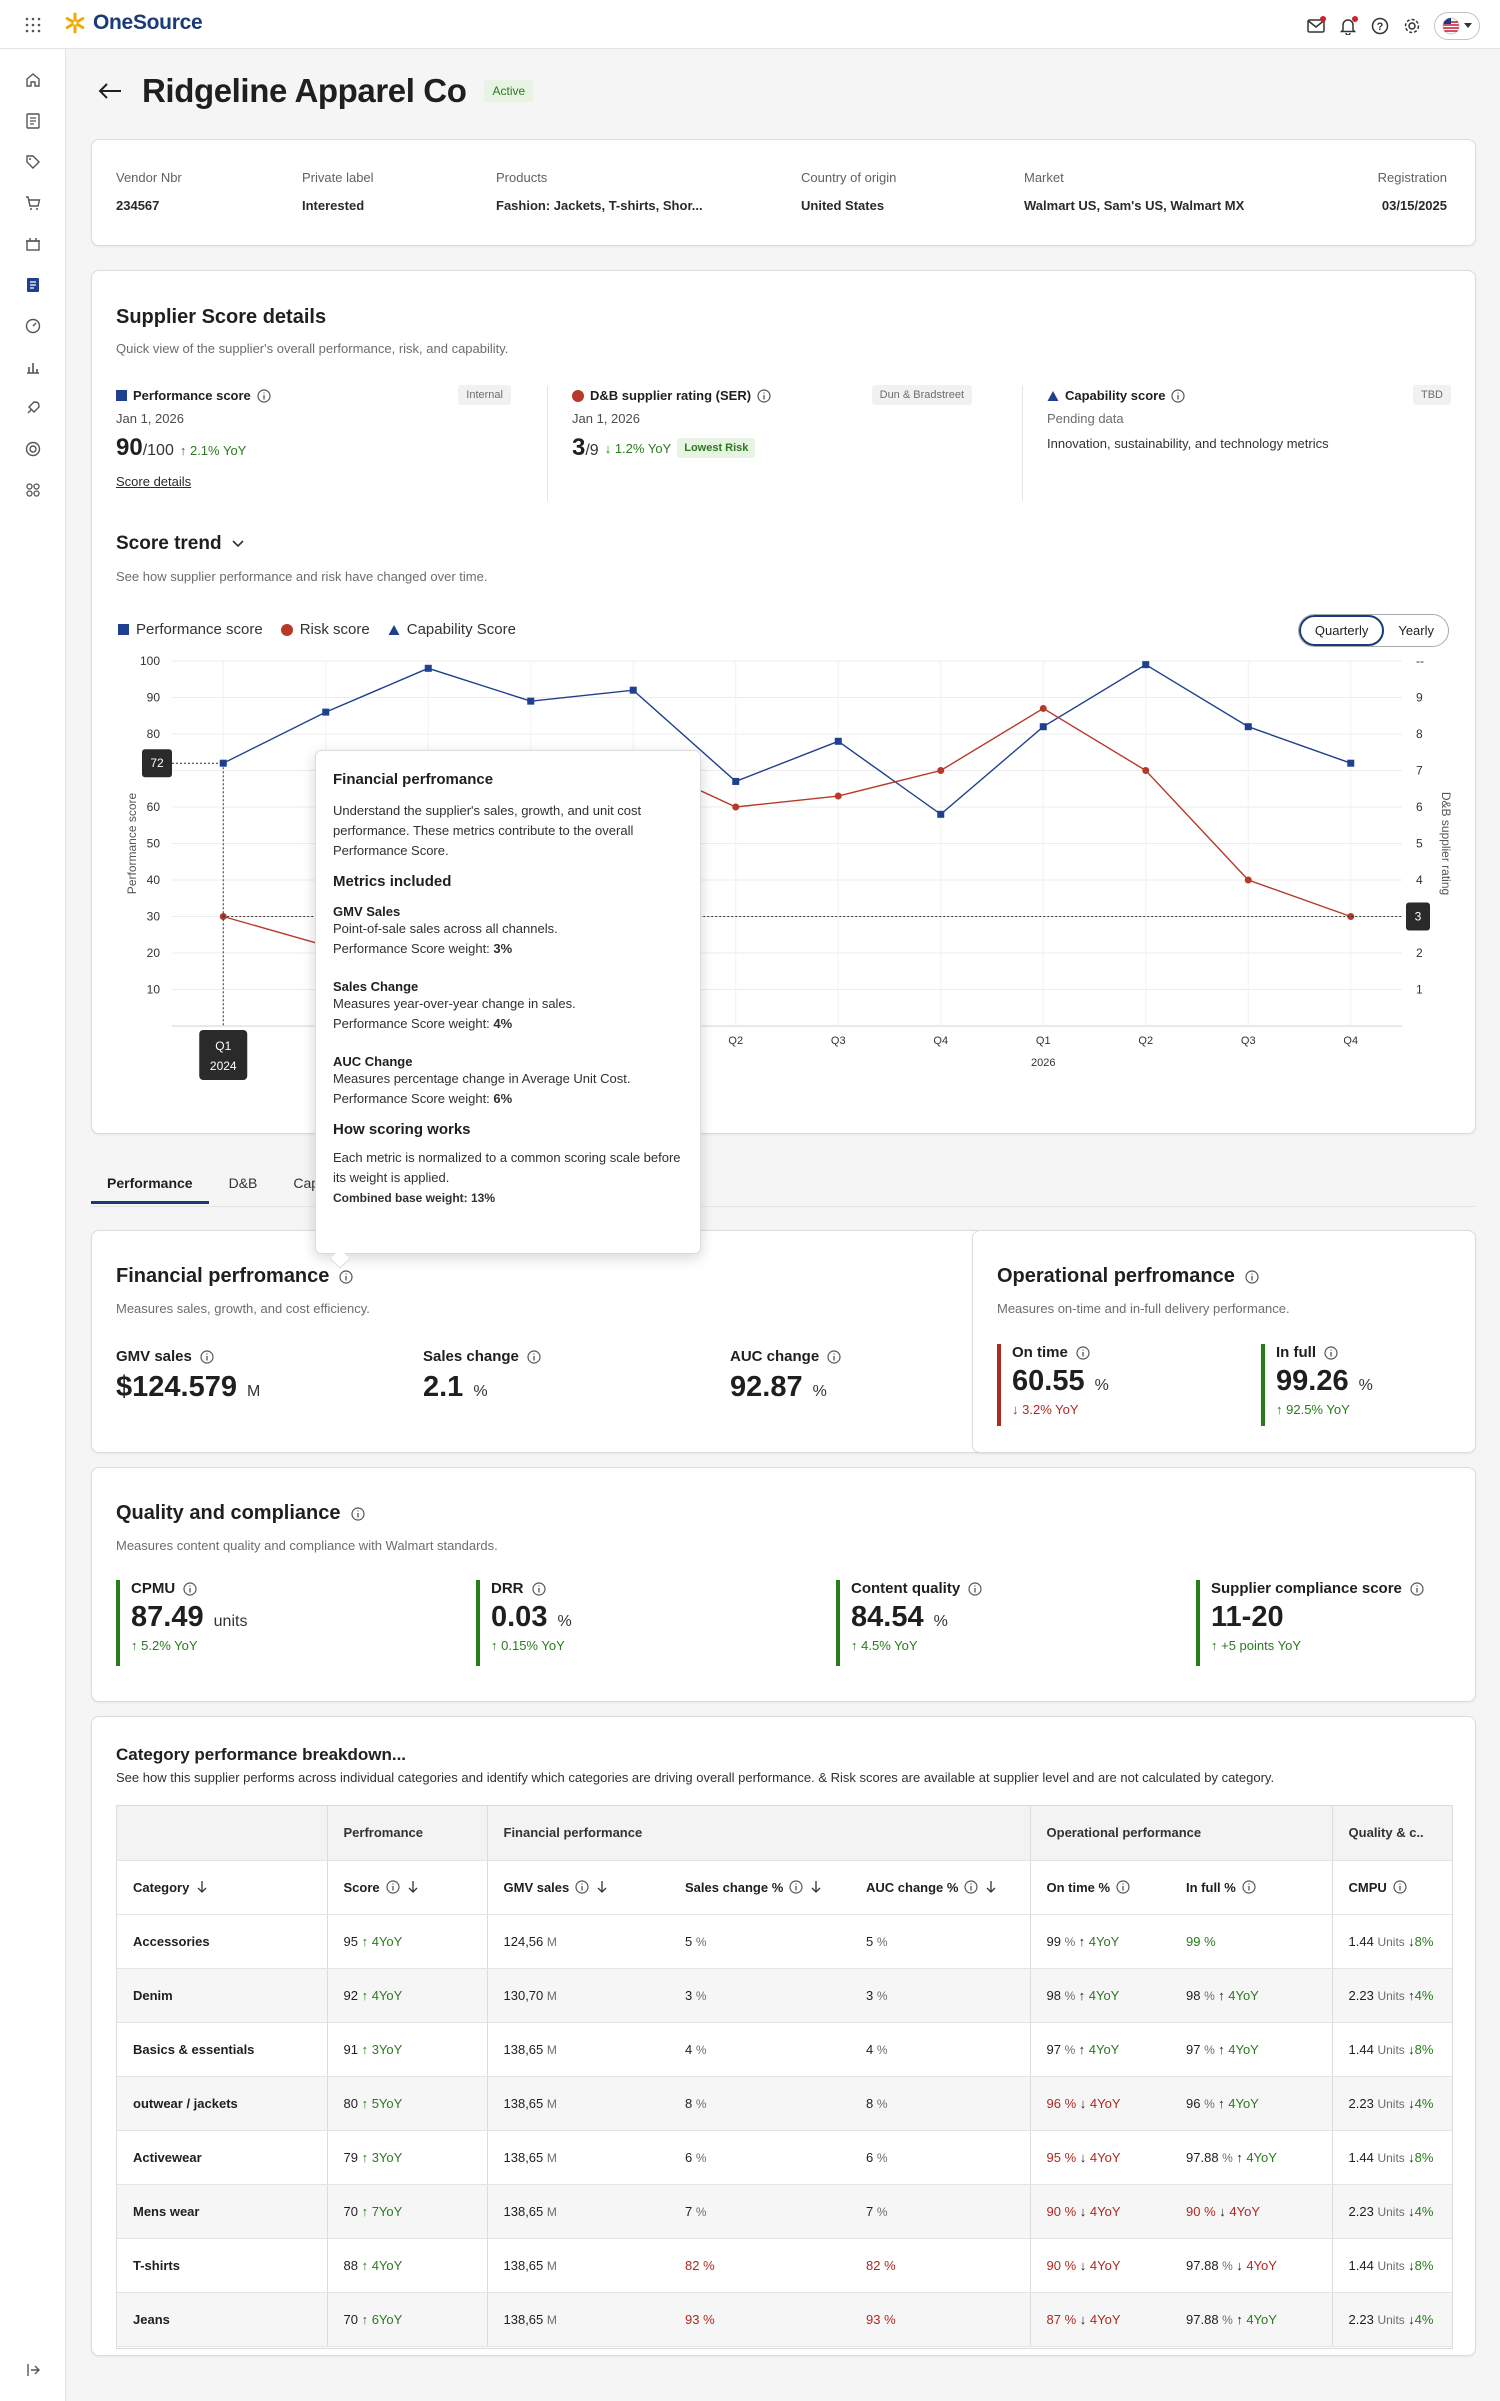 The height and width of the screenshot is (2401, 1500). What do you see at coordinates (1100, 1887) in the screenshot?
I see `column-header: On time %` at bounding box center [1100, 1887].